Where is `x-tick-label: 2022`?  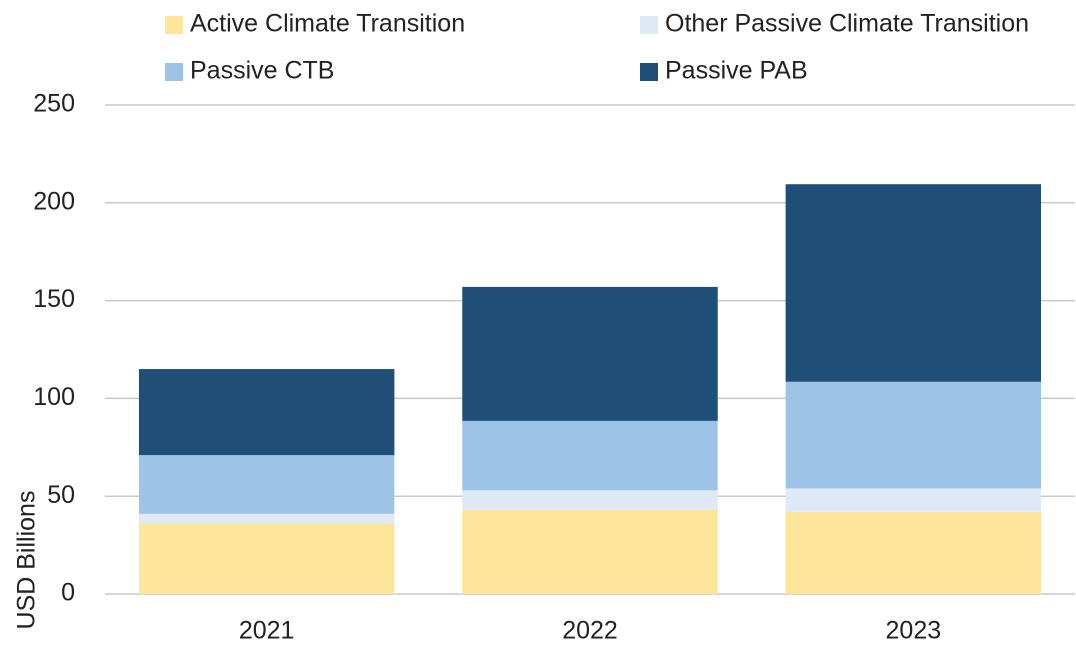 x-tick-label: 2022 is located at coordinates (590, 631).